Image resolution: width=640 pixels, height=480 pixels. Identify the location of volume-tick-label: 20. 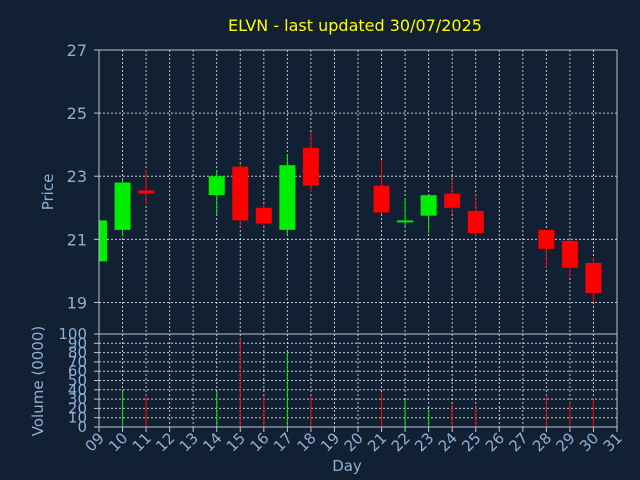
(77, 408).